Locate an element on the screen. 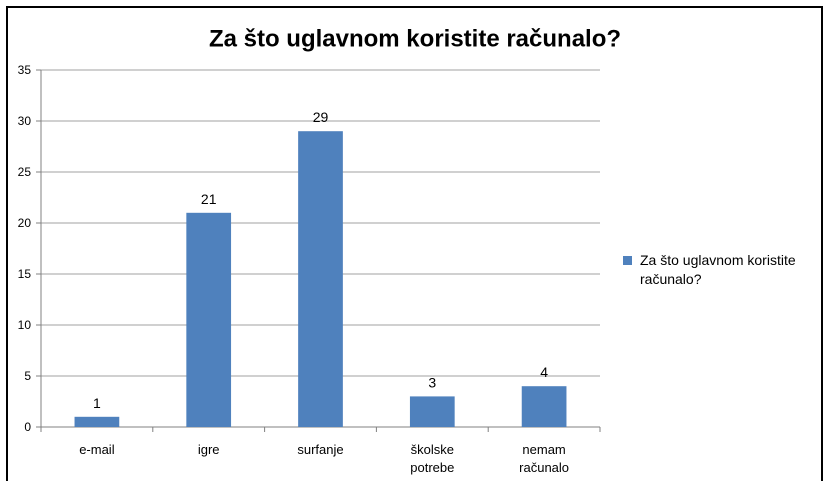 This screenshot has height=481, width=825. y-tick-label: 10 is located at coordinates (25, 325).